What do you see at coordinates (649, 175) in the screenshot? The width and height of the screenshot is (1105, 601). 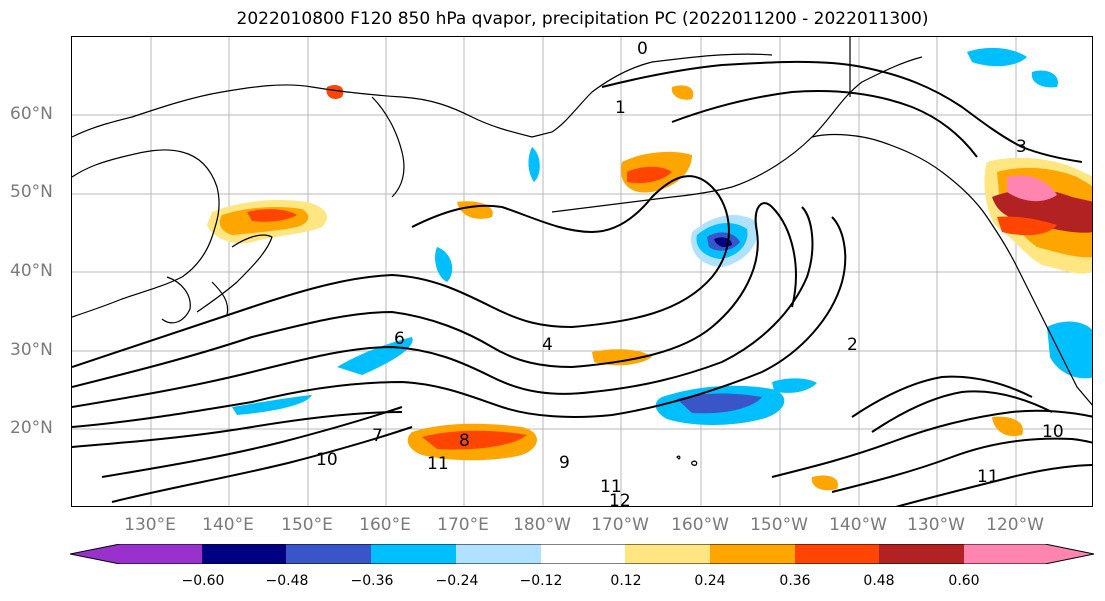 I see `precip-central-pacific-core` at bounding box center [649, 175].